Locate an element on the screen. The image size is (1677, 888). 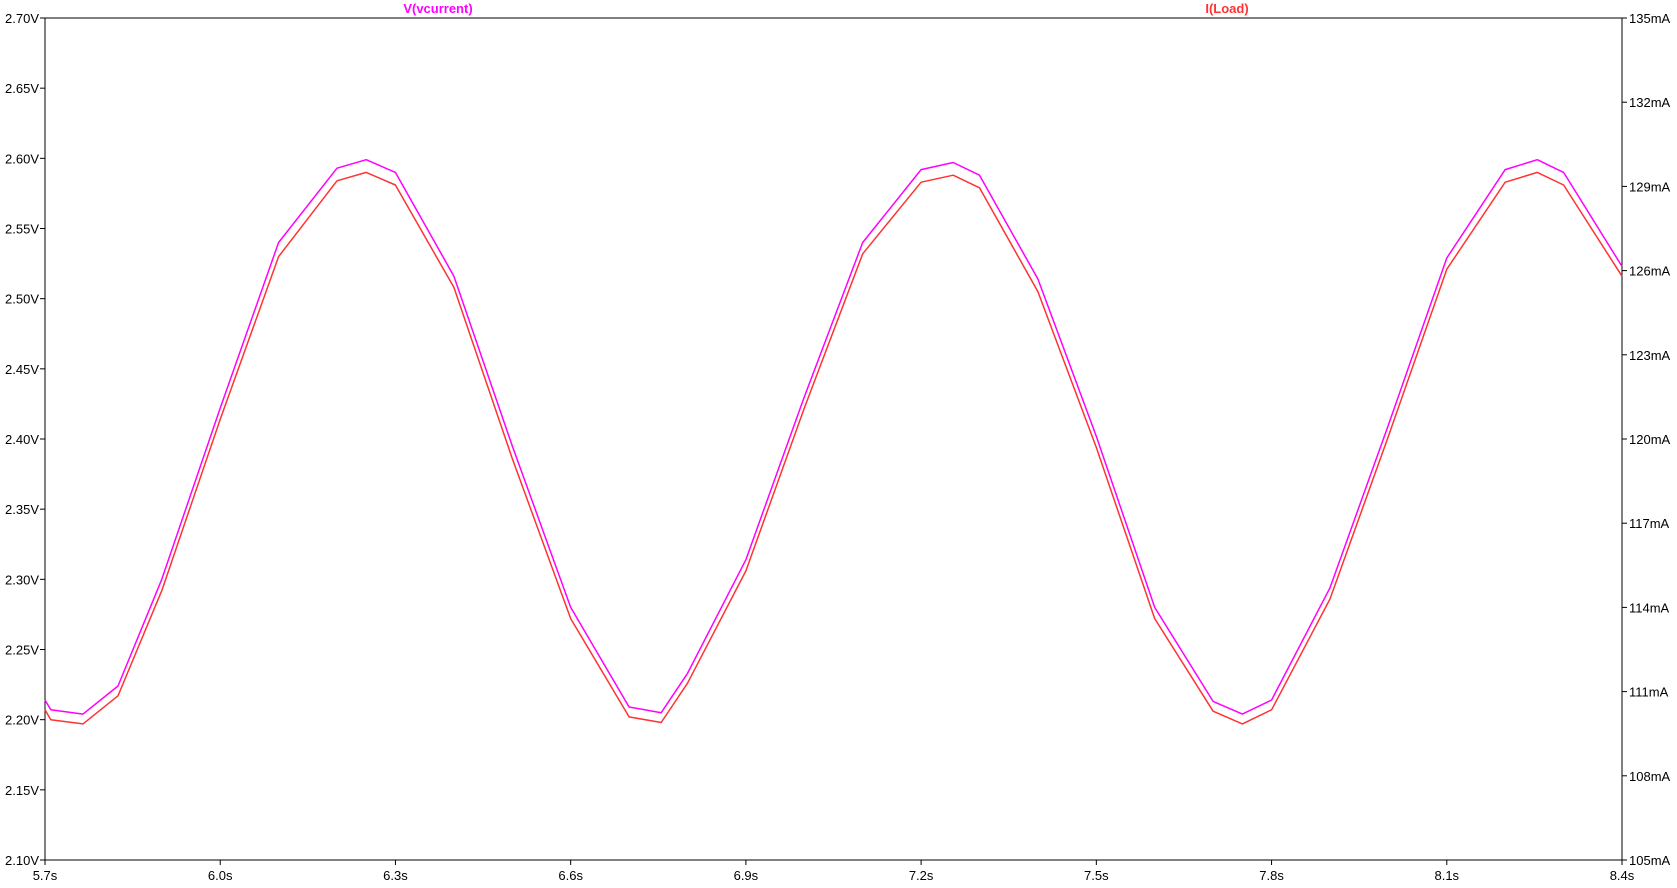
x-tick-label: 6.9s is located at coordinates (746, 875).